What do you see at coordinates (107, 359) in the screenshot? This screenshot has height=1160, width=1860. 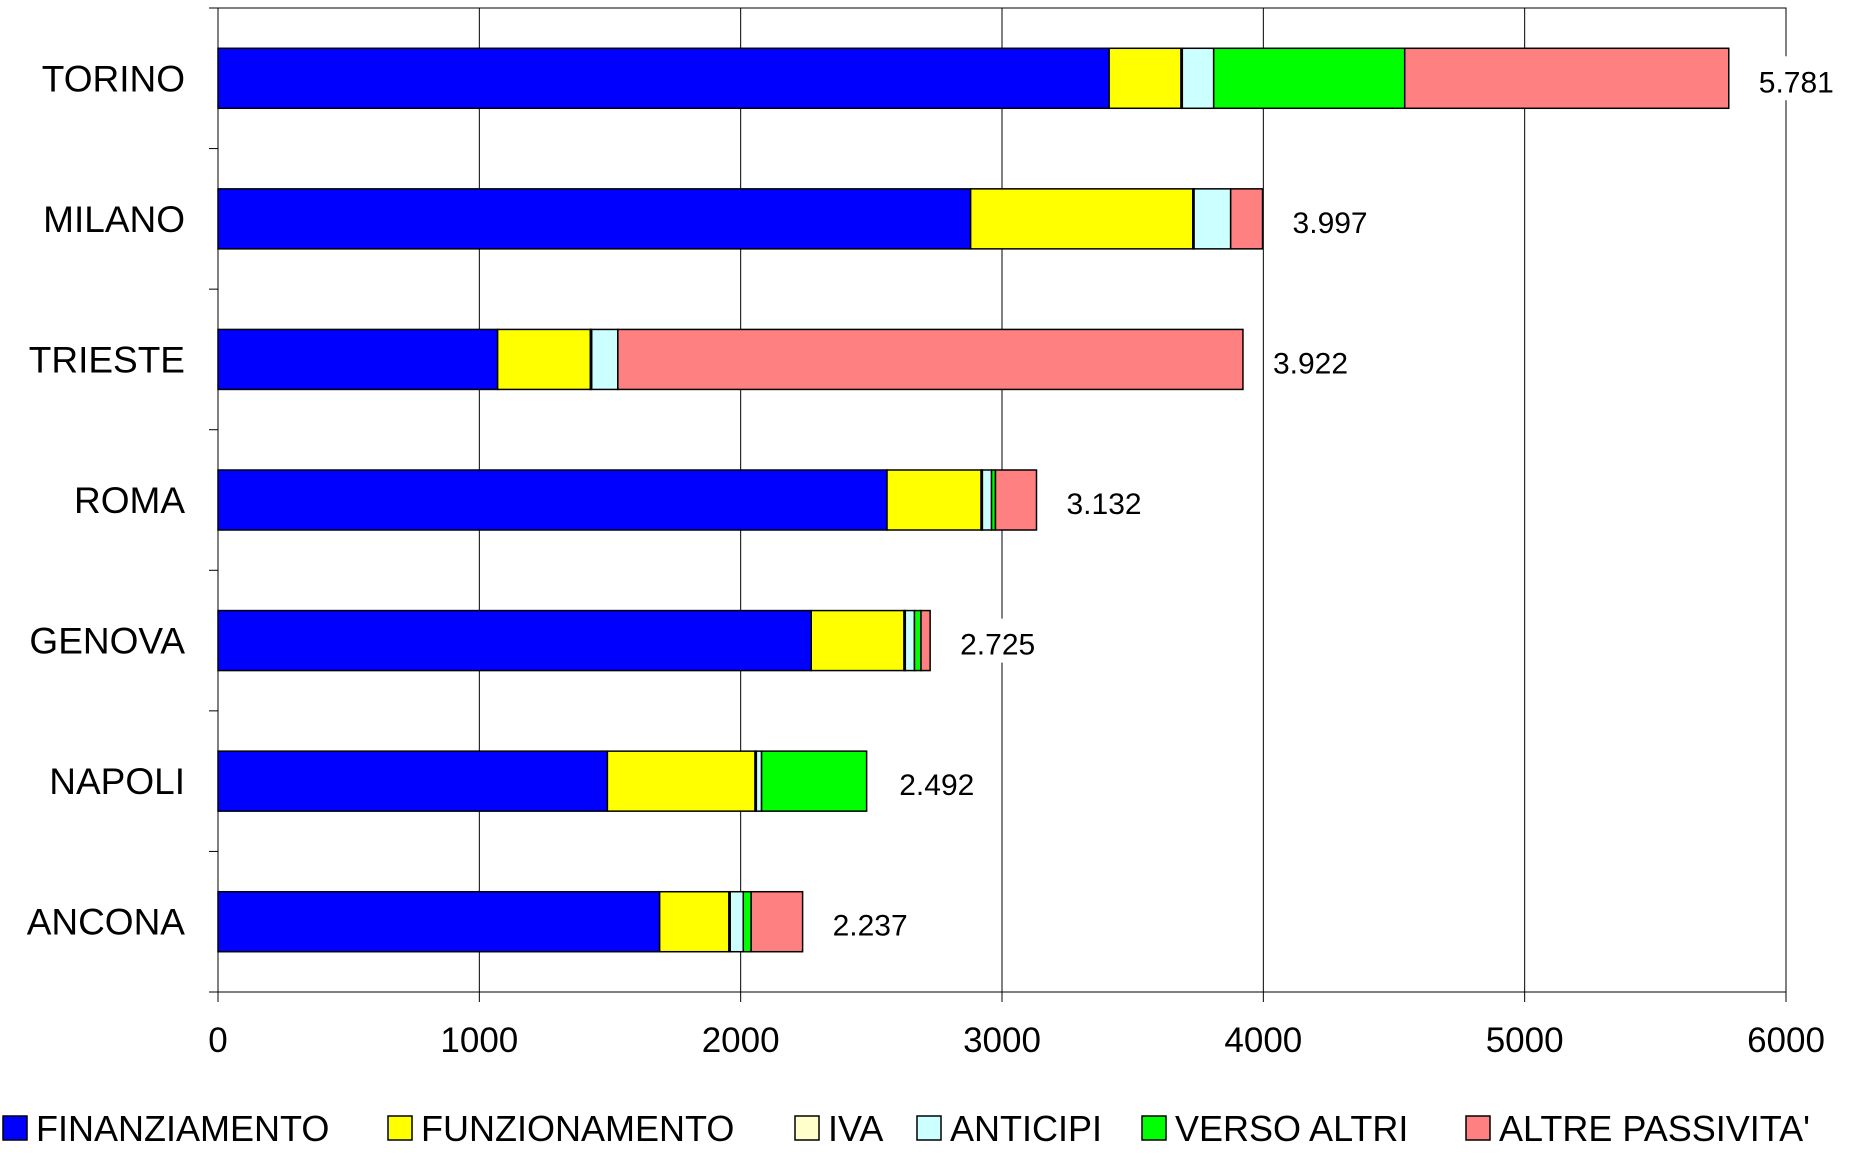 I see `category-label: TRIESTE` at bounding box center [107, 359].